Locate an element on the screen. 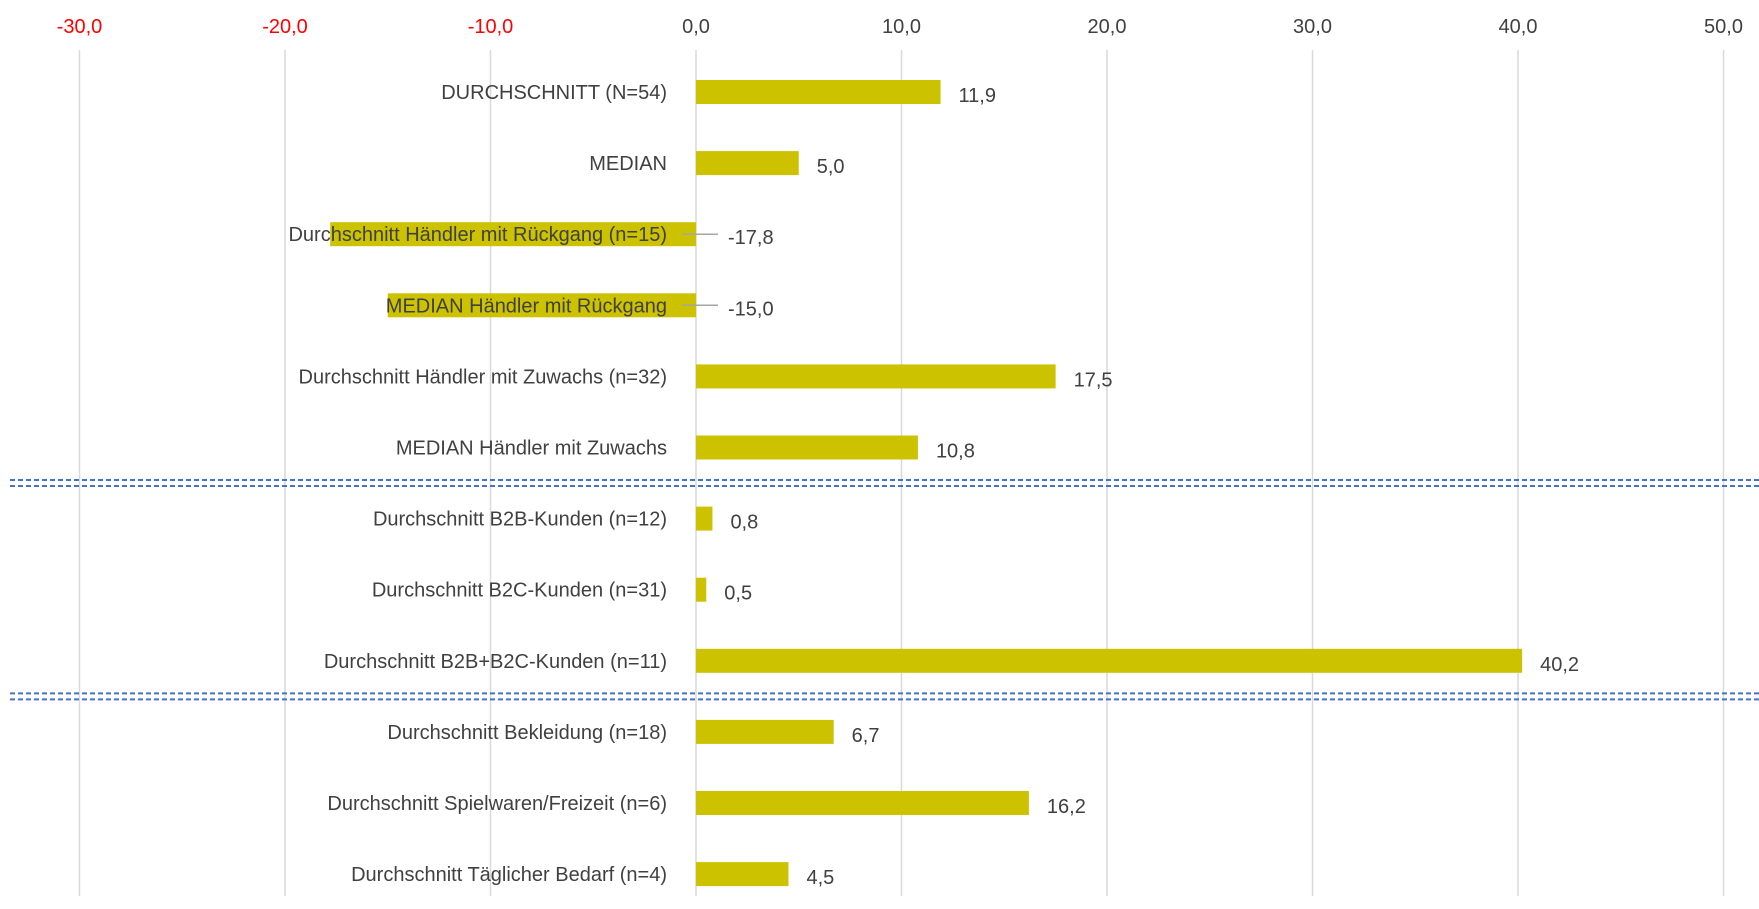 The width and height of the screenshot is (1759, 909). category-label: Durchschnitt B2B-Kunden (n=12) is located at coordinates (520, 520).